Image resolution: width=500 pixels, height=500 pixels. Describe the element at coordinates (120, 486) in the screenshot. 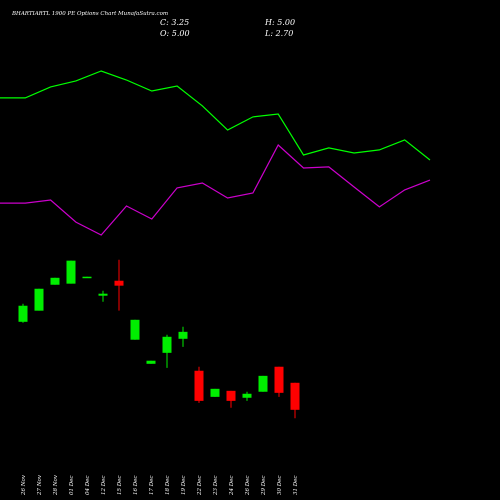

I see `x-tick-label: 15 Dec` at that location.